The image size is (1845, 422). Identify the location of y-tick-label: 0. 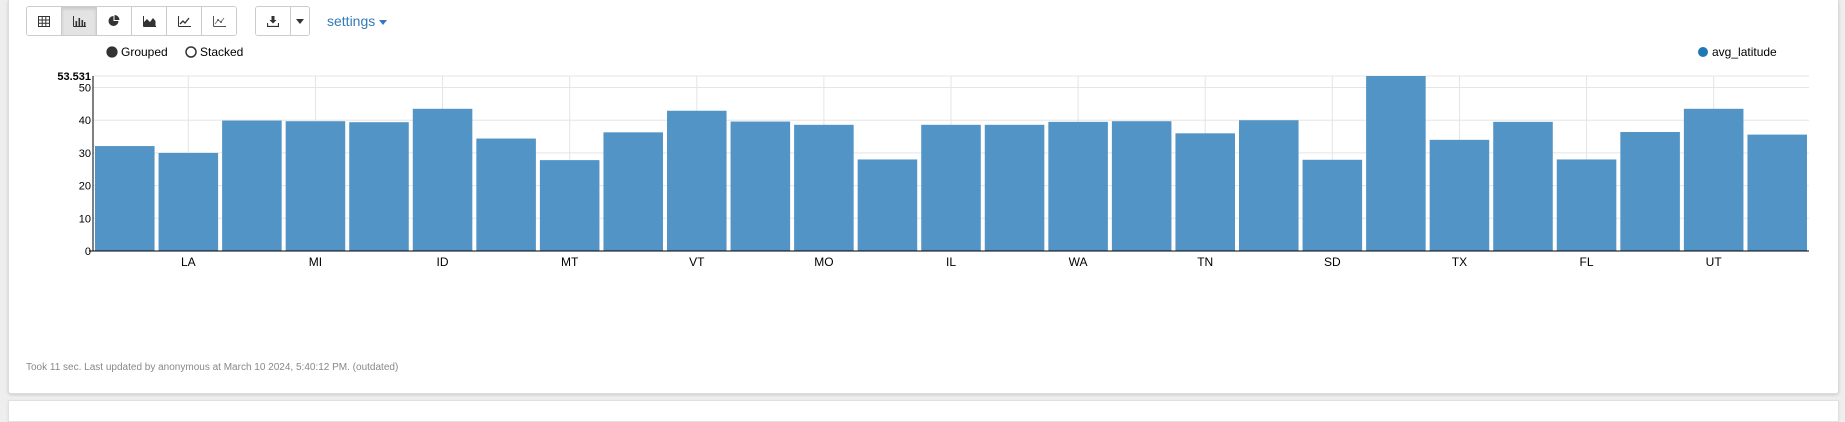
(88, 252).